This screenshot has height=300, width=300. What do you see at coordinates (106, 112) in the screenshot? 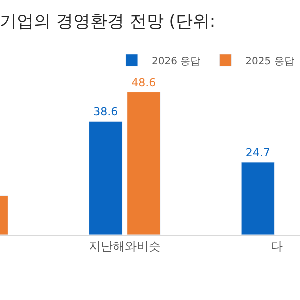
I see `data-label: 38.6` at bounding box center [106, 112].